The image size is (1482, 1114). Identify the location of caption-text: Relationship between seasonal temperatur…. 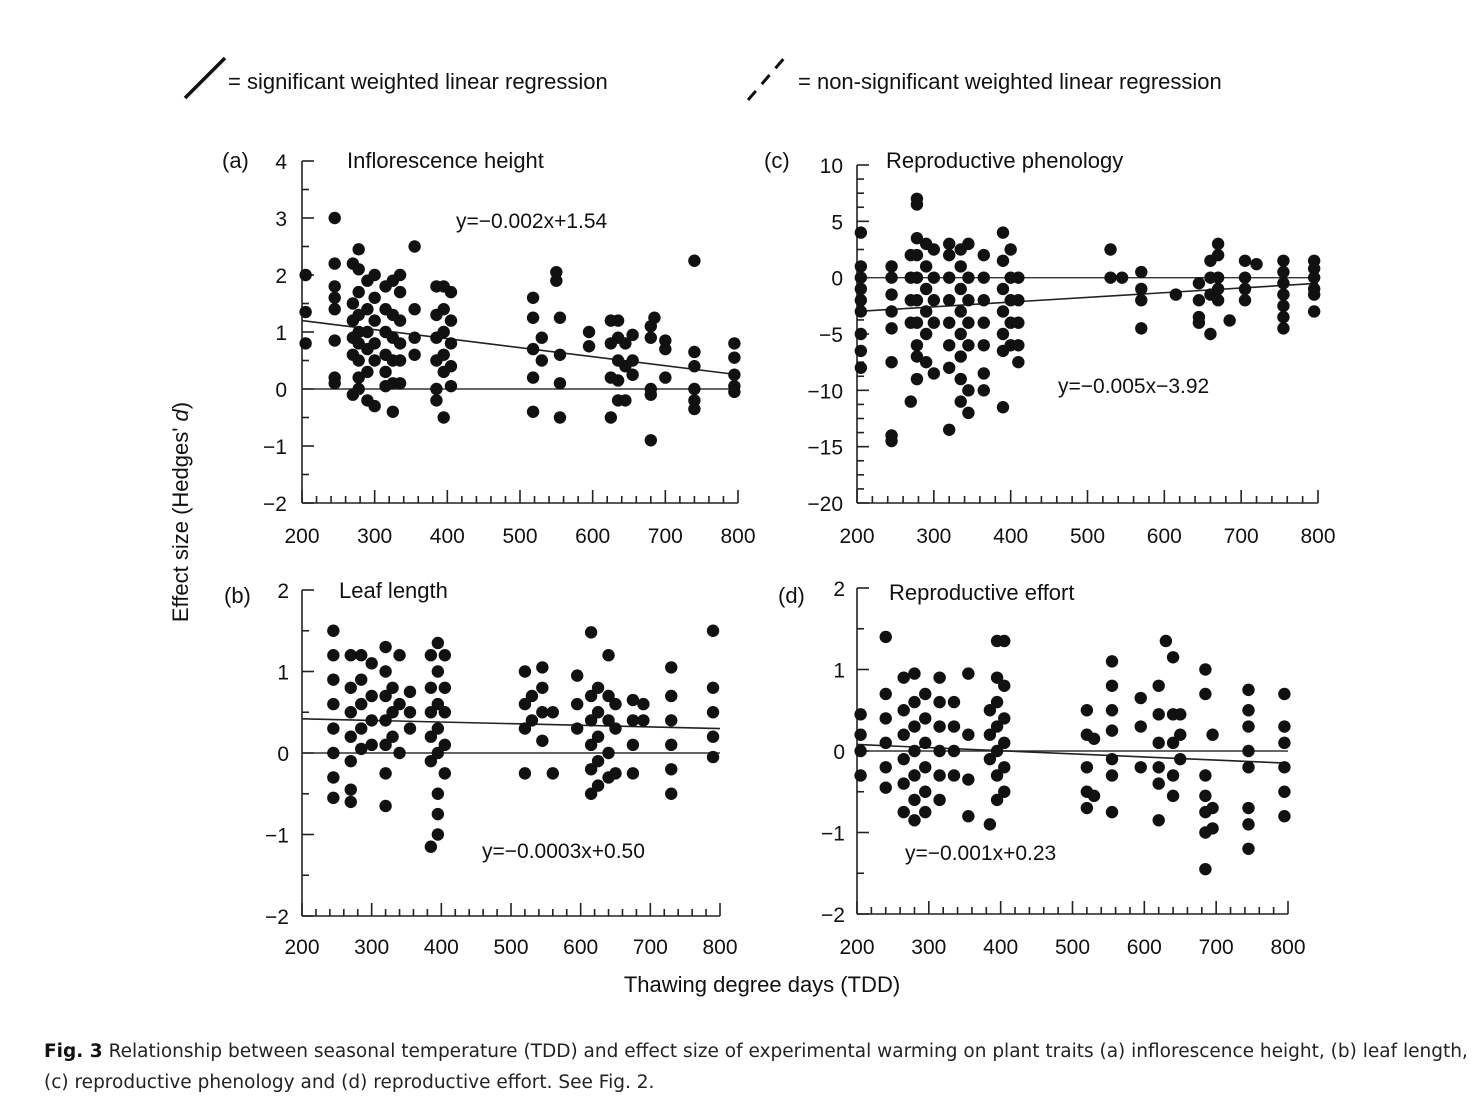
(756, 1067).